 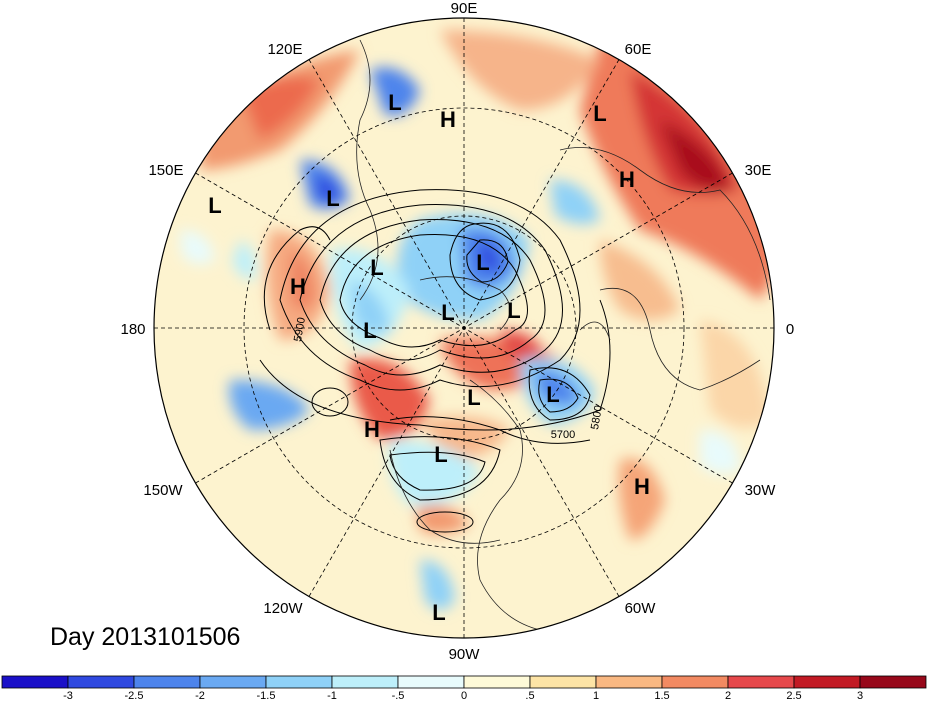 I want to click on lon-label-60e: 60E, so click(x=638, y=49).